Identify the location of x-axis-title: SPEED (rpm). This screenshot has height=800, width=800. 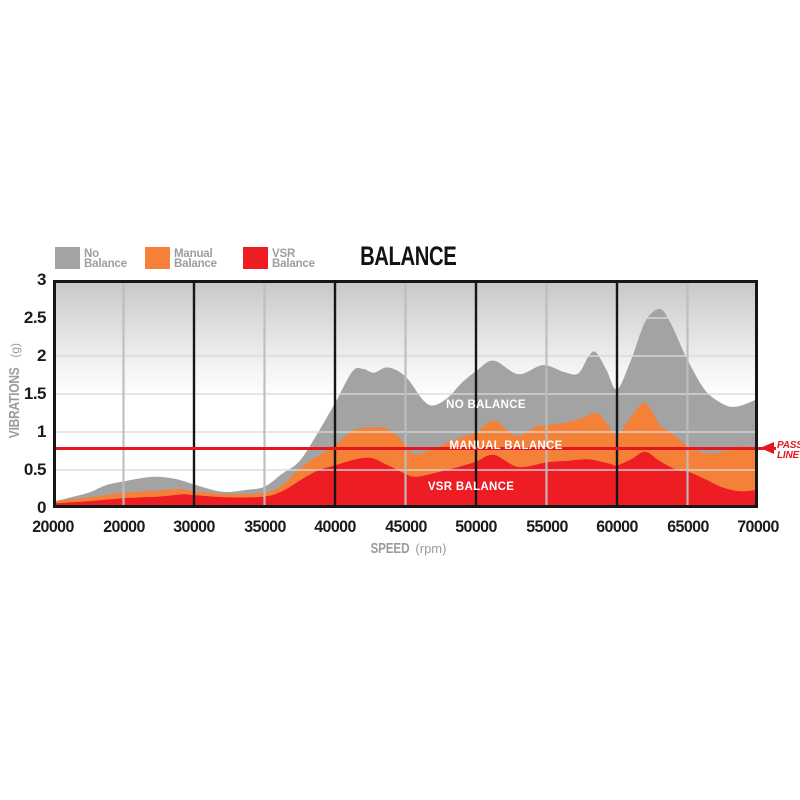
(405, 549).